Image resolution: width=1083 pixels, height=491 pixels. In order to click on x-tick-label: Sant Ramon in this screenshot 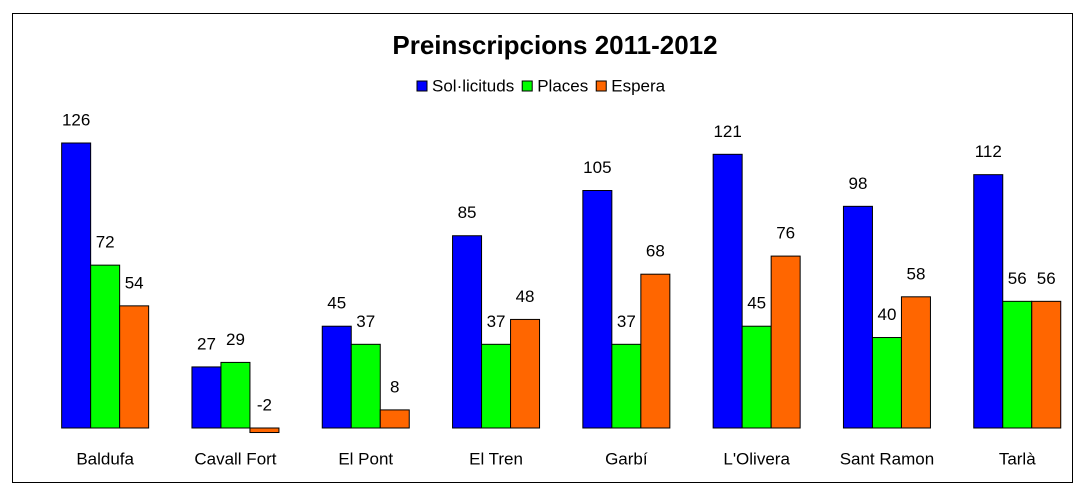, I will do `click(887, 458)`.